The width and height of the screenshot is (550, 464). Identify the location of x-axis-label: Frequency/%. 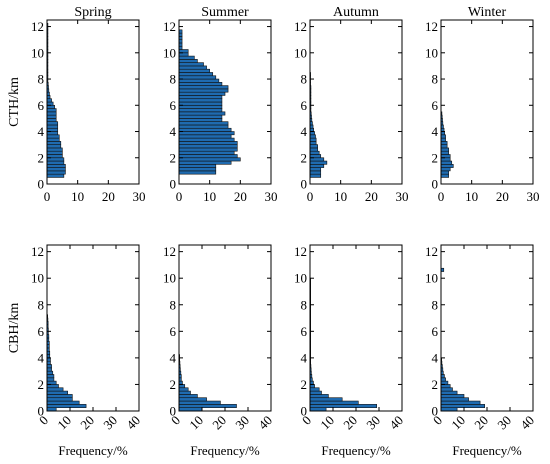
(355, 450).